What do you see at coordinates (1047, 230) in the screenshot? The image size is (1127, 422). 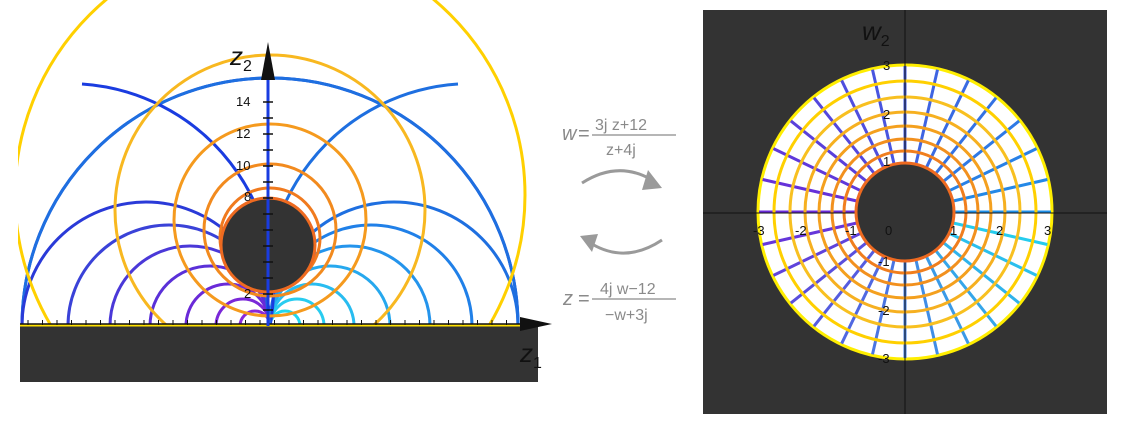 I see `w1-tick-3: 3` at bounding box center [1047, 230].